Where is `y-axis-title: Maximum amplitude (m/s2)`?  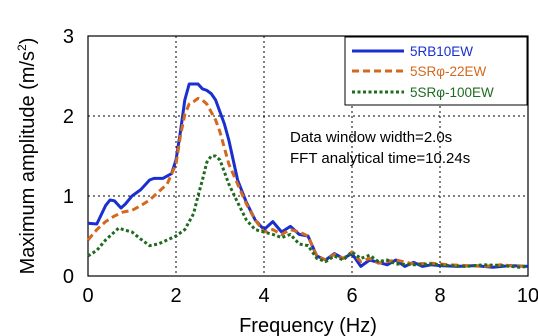
y-axis-title: Maximum amplitude (m/s2) is located at coordinates (27, 156).